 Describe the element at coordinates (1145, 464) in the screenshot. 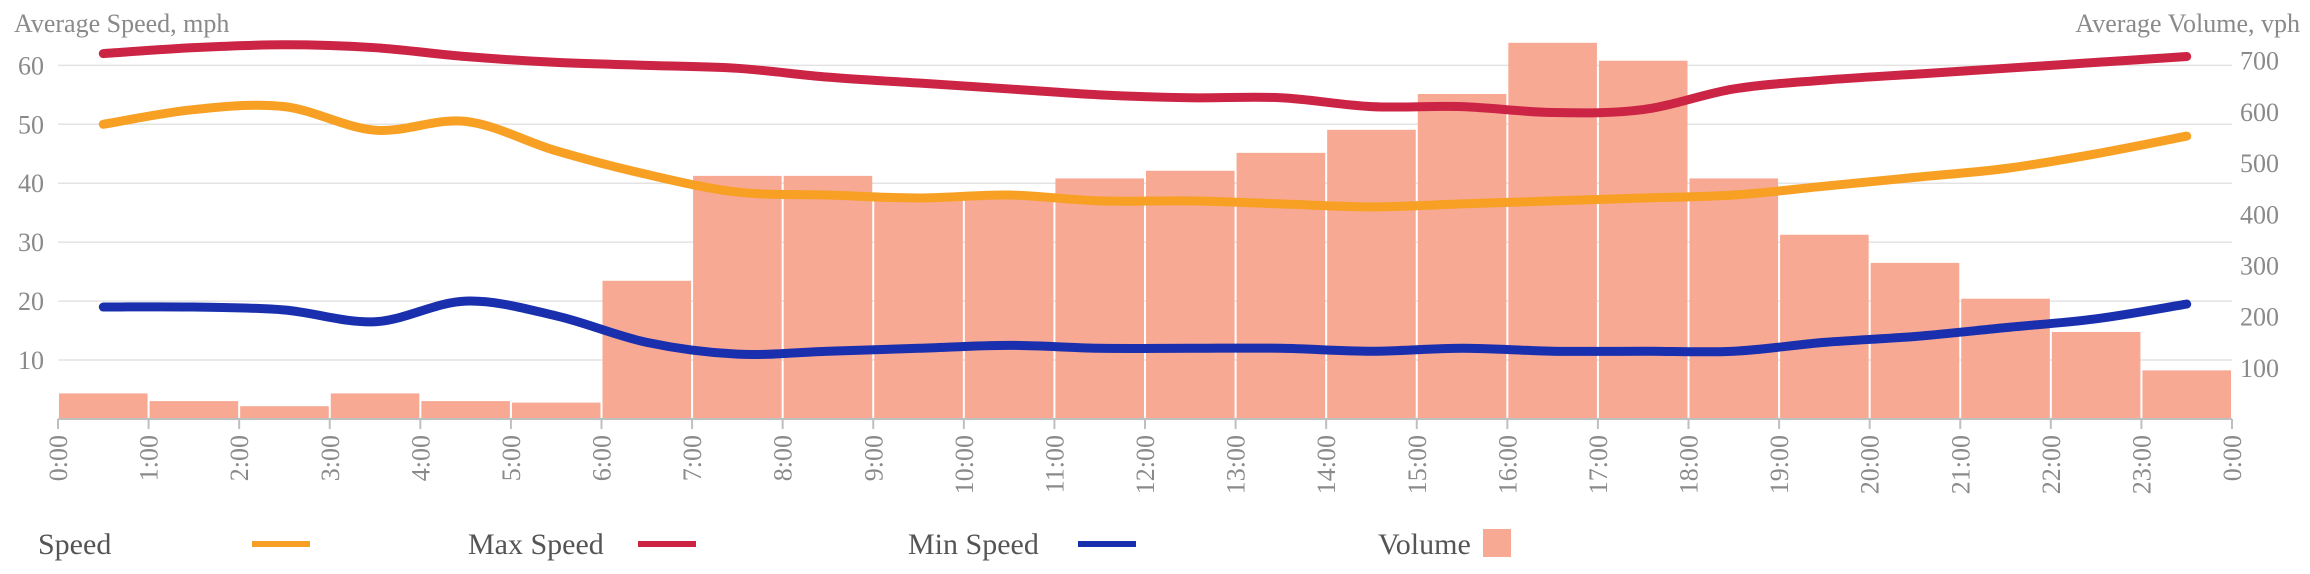

I see `x-tick-label: 12:00` at that location.